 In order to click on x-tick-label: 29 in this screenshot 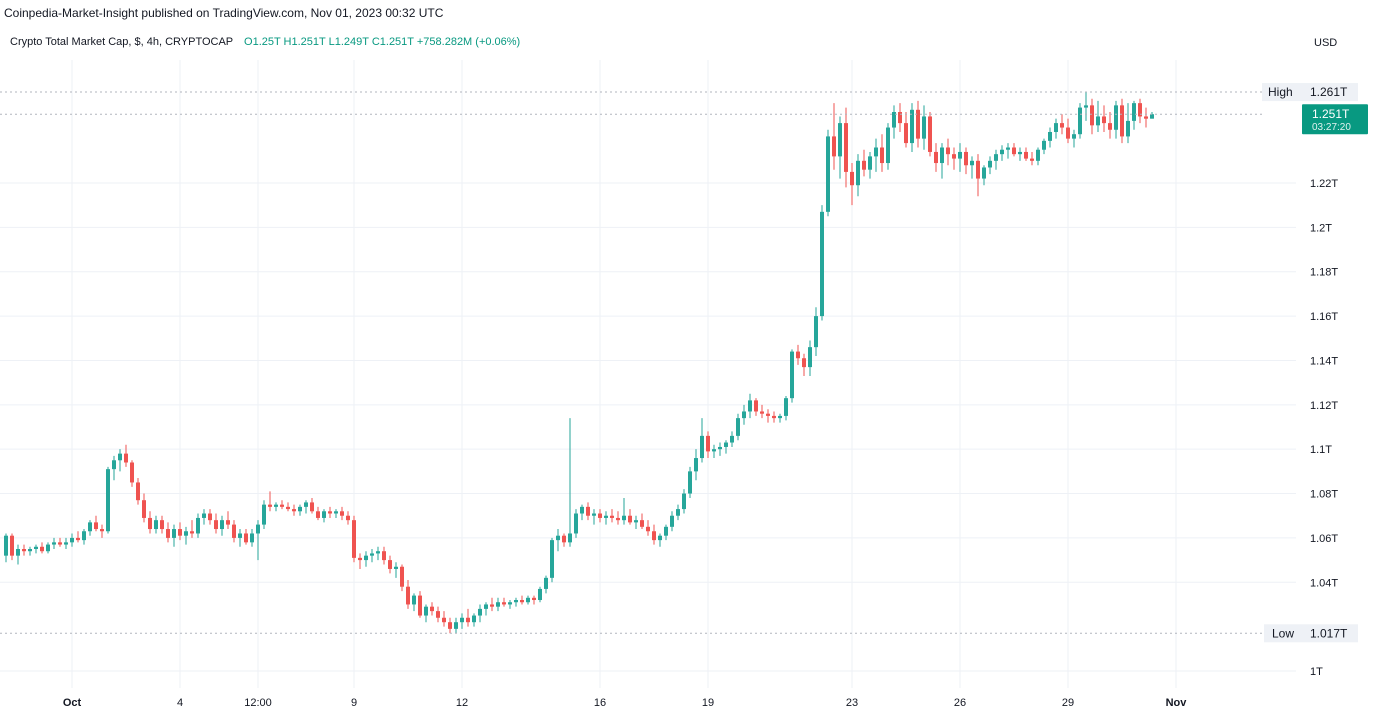, I will do `click(1068, 703)`.